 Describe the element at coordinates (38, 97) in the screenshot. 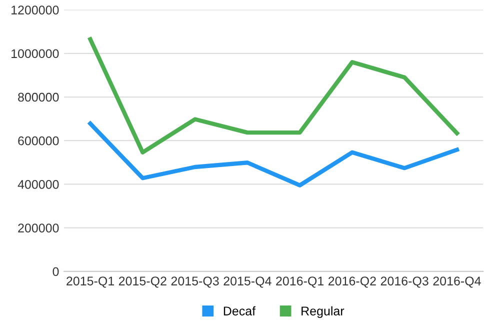

I see `y-tick-label: 800000` at that location.